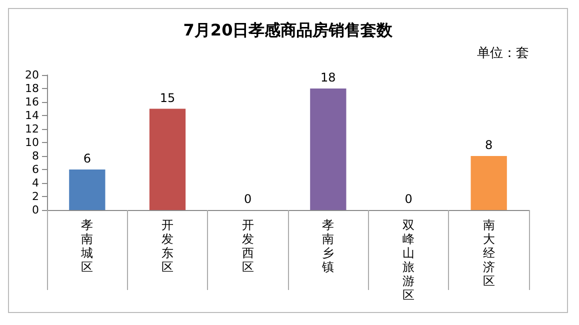 This screenshot has width=579, height=325. Describe the element at coordinates (32, 102) in the screenshot. I see `y-tick-label: 16` at that location.